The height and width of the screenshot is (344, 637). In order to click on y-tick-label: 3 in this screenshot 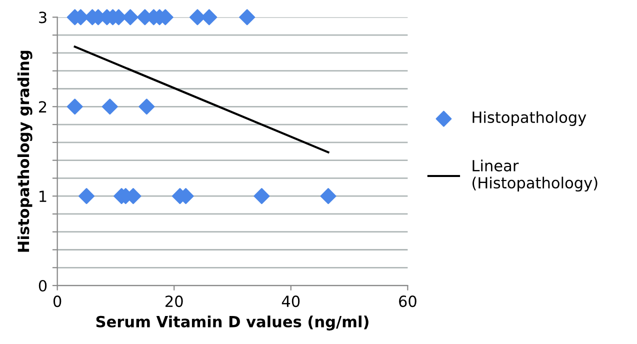, I will do `click(42, 18)`.